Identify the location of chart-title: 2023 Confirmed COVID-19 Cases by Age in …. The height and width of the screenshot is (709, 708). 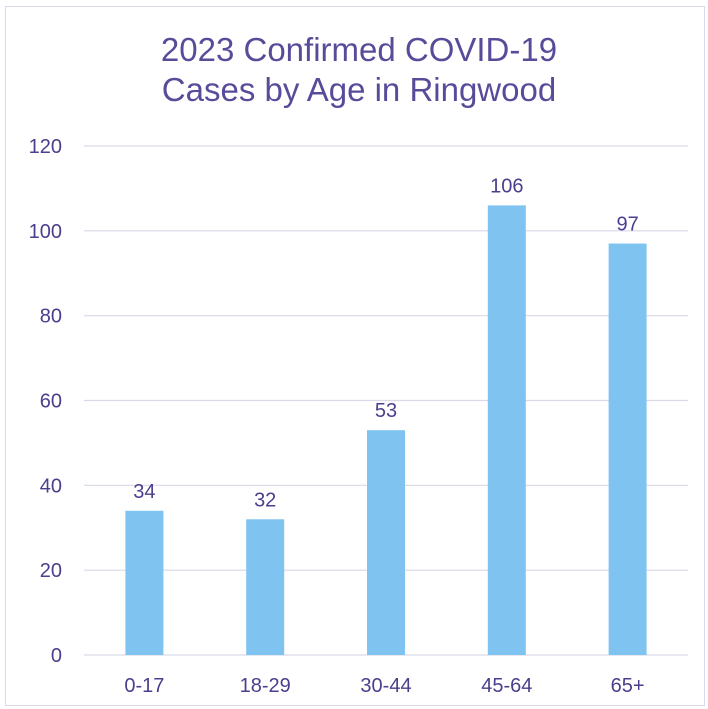
(354, 70).